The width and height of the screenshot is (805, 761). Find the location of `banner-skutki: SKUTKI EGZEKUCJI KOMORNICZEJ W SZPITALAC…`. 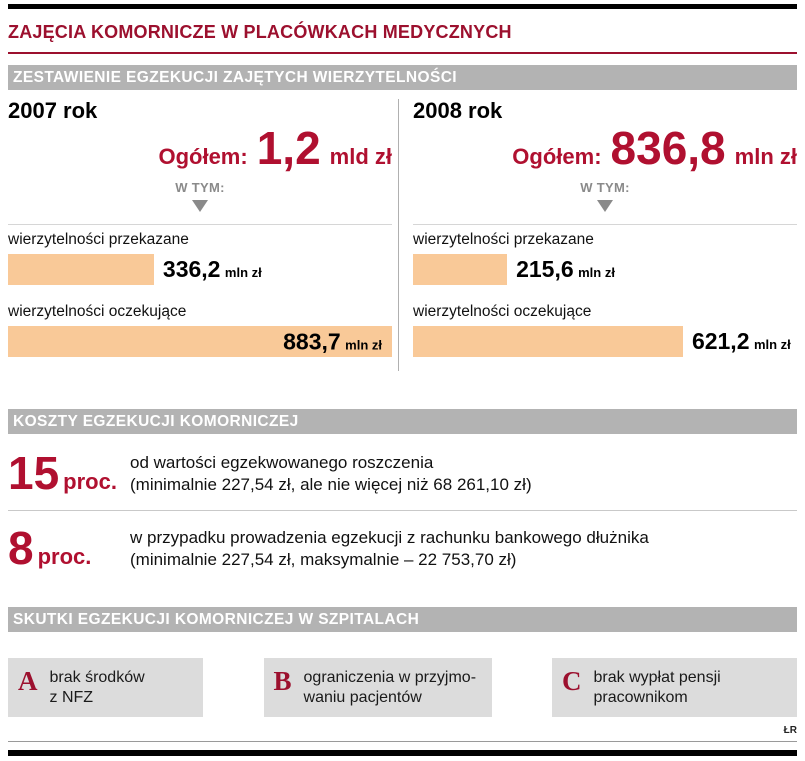

banner-skutki: SKUTKI EGZEKUCJI KOMORNICZEJ W SZPITALAC… is located at coordinates (402, 619).